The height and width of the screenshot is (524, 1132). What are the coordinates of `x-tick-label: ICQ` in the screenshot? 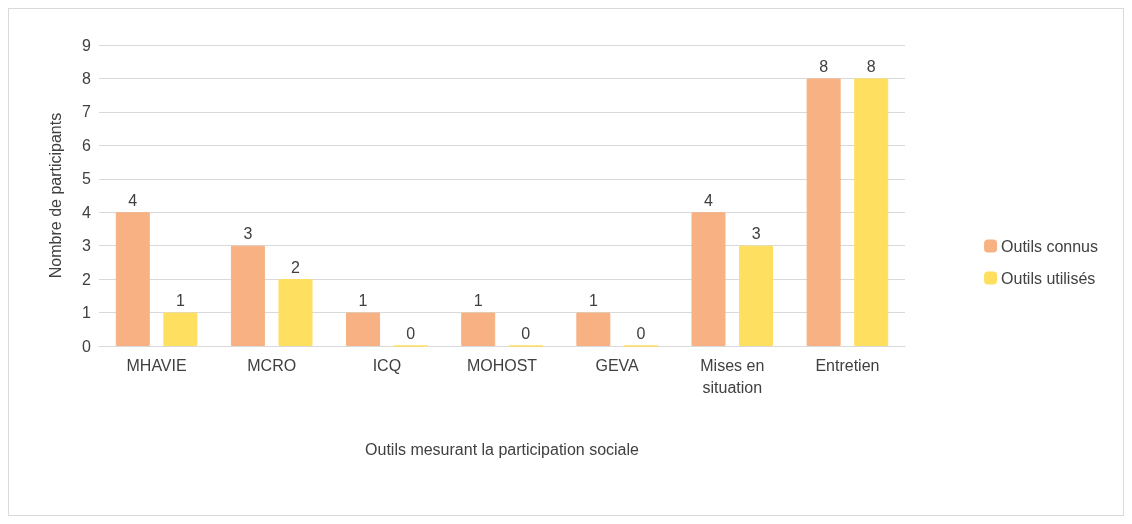 It's located at (387, 365).